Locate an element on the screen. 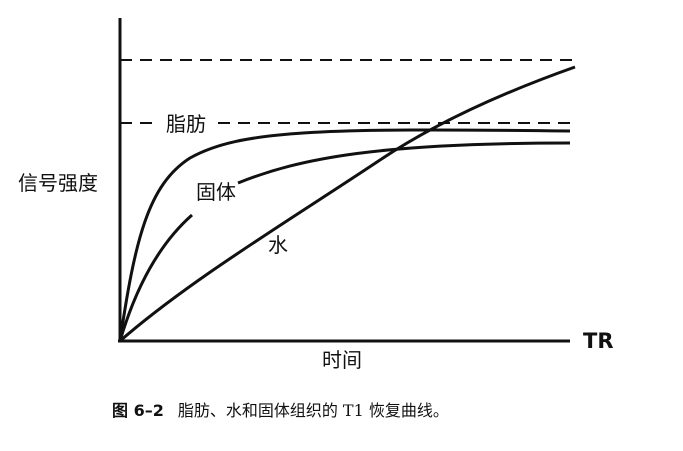 Image resolution: width=683 pixels, height=451 pixels. figure-number: 图 6–2 is located at coordinates (138, 410).